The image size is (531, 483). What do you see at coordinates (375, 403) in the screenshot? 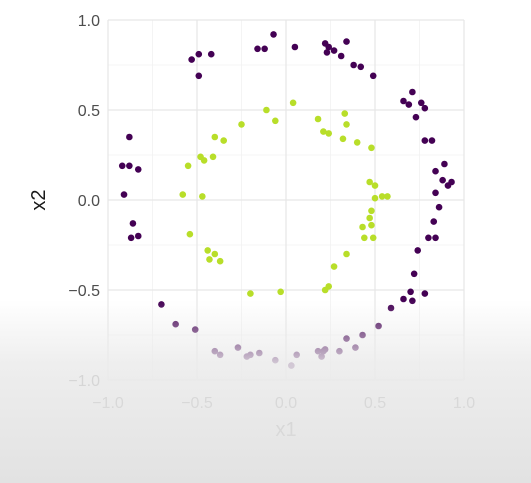
I see `x-tick-label: 0.5` at bounding box center [375, 403].